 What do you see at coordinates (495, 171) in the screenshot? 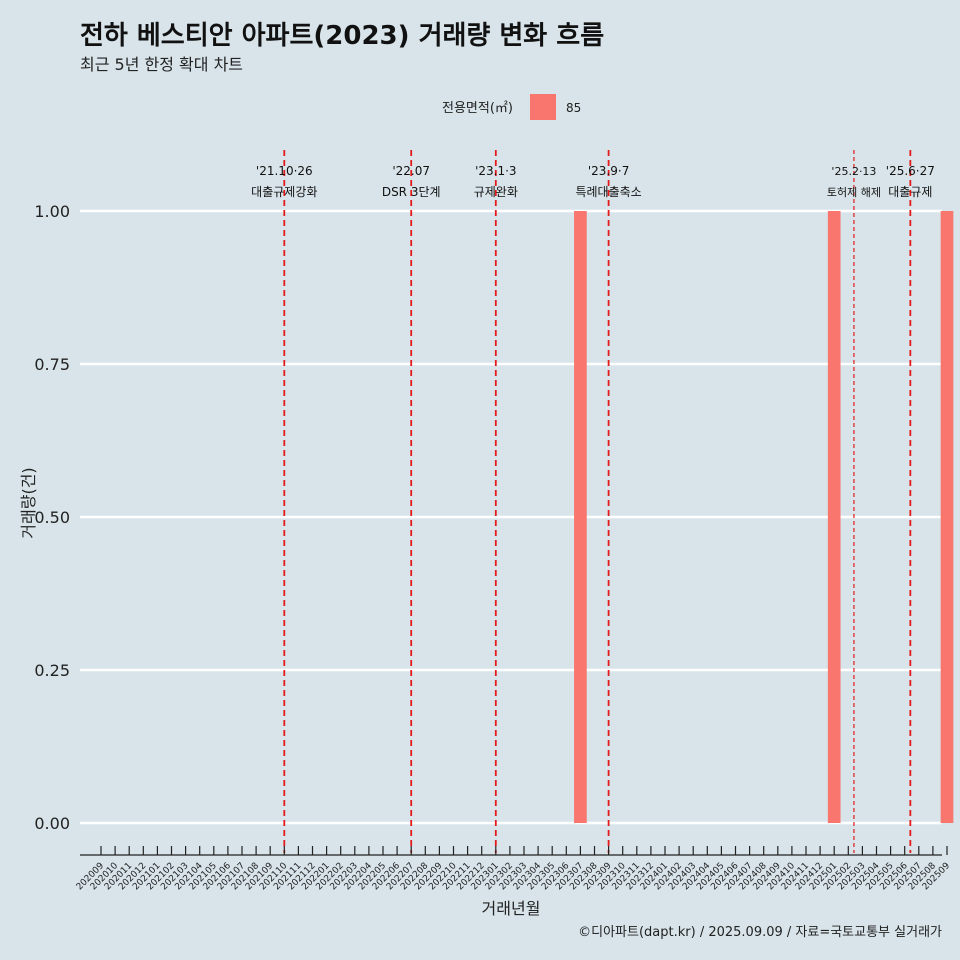
I see `annotation-date: '23.1·3` at bounding box center [495, 171].